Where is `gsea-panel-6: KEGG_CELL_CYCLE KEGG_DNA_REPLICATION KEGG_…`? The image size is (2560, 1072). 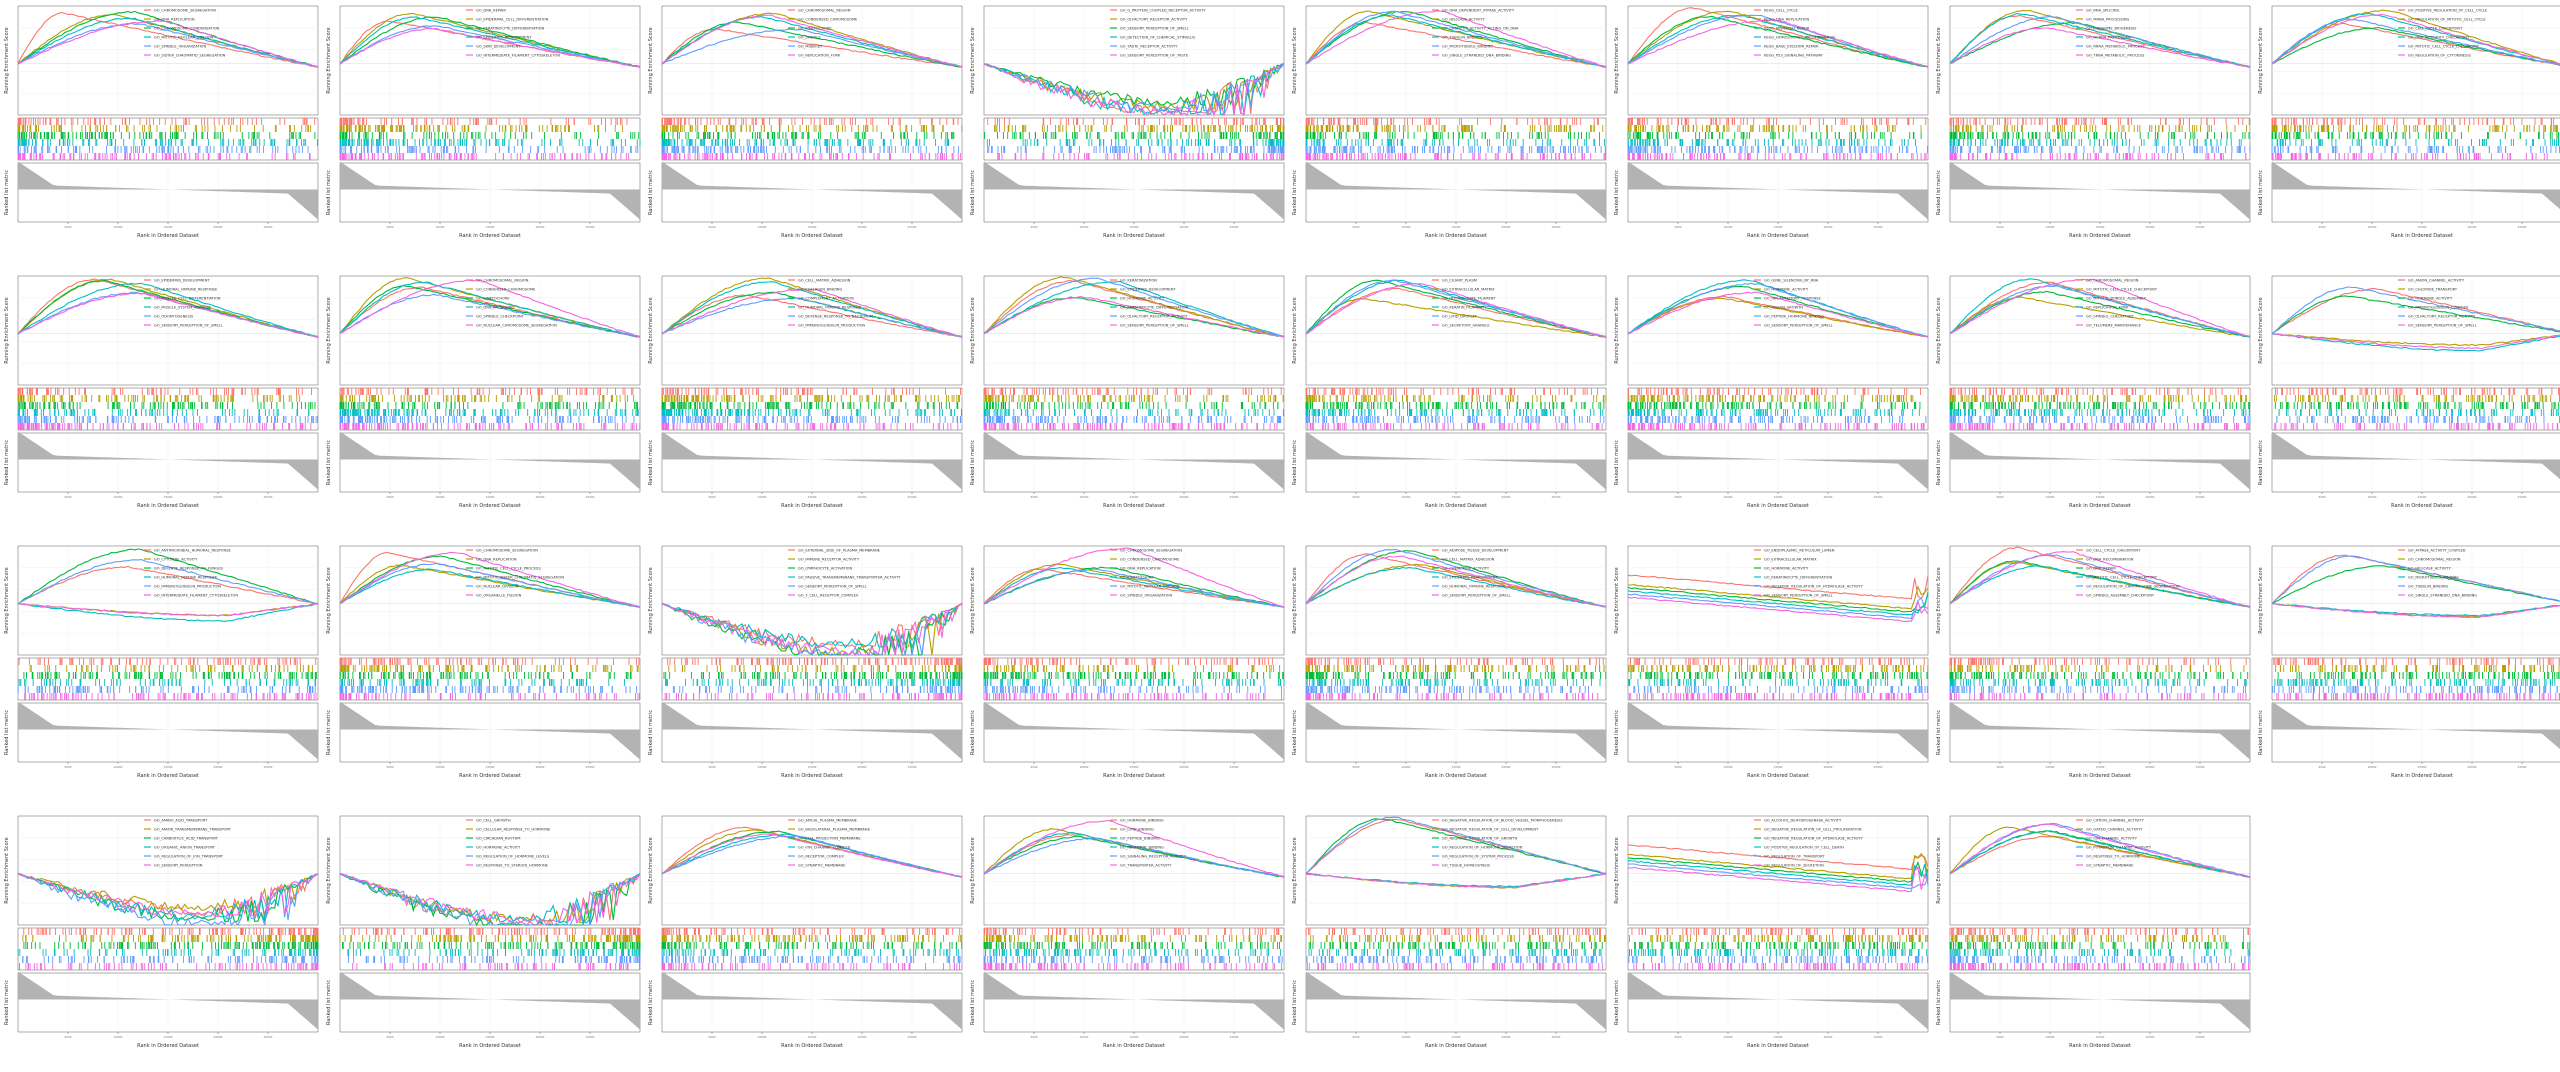
gsea-panel-6: KEGG_CELL_CYCLE KEGG_DNA_REPLICATION KEGG_… is located at coordinates (1770, 131).